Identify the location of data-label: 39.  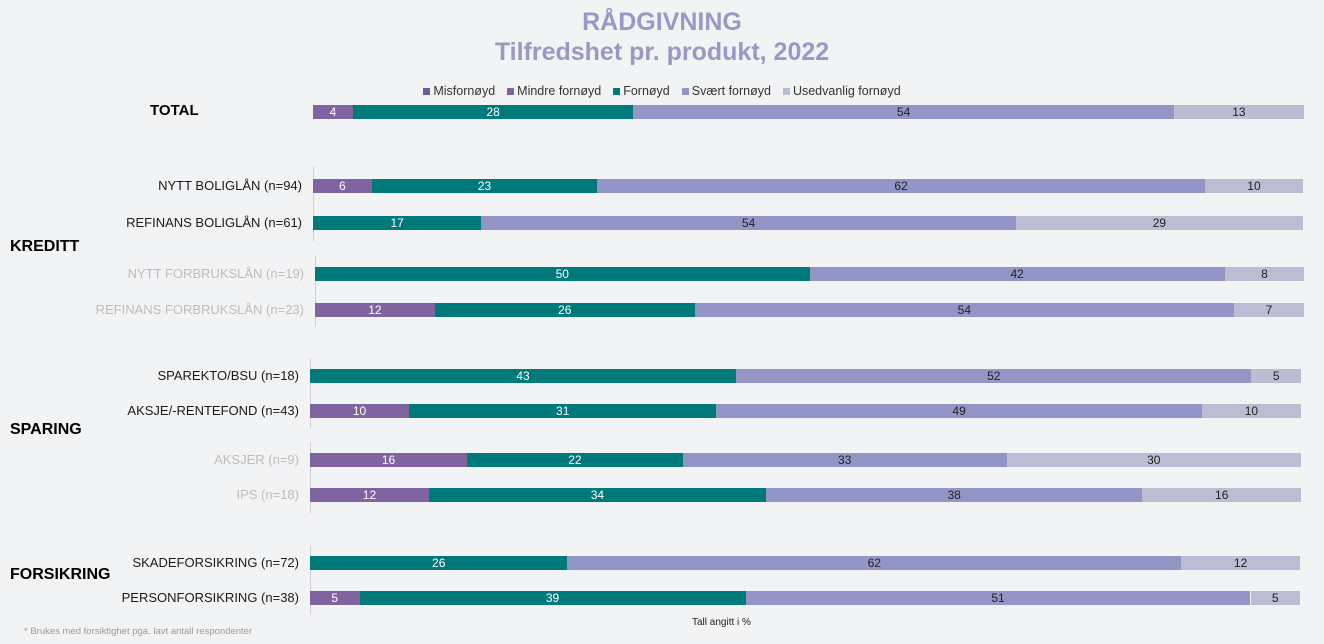
(552, 598).